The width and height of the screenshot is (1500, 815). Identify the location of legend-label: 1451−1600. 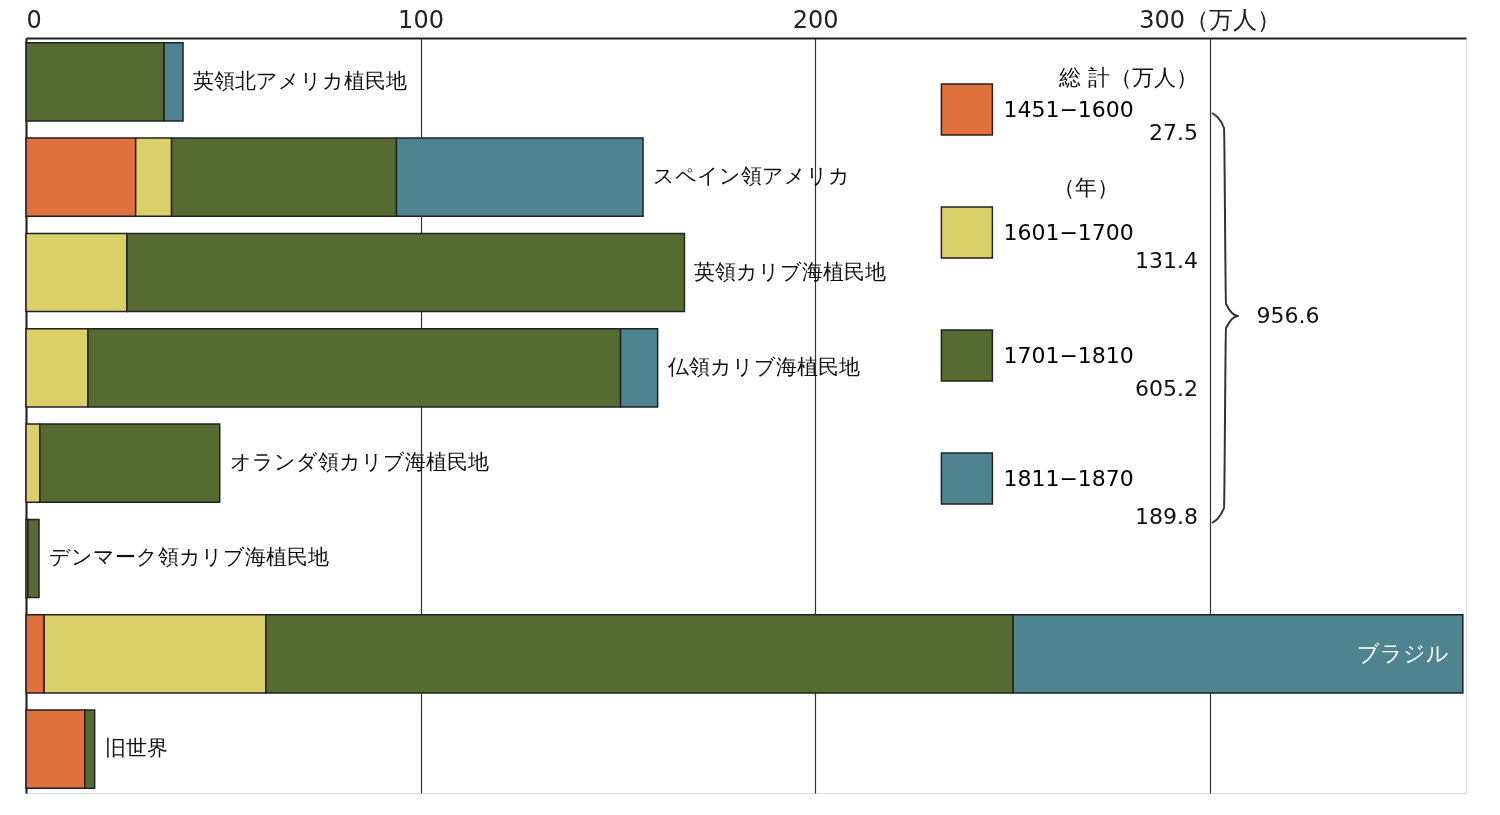
(1068, 109).